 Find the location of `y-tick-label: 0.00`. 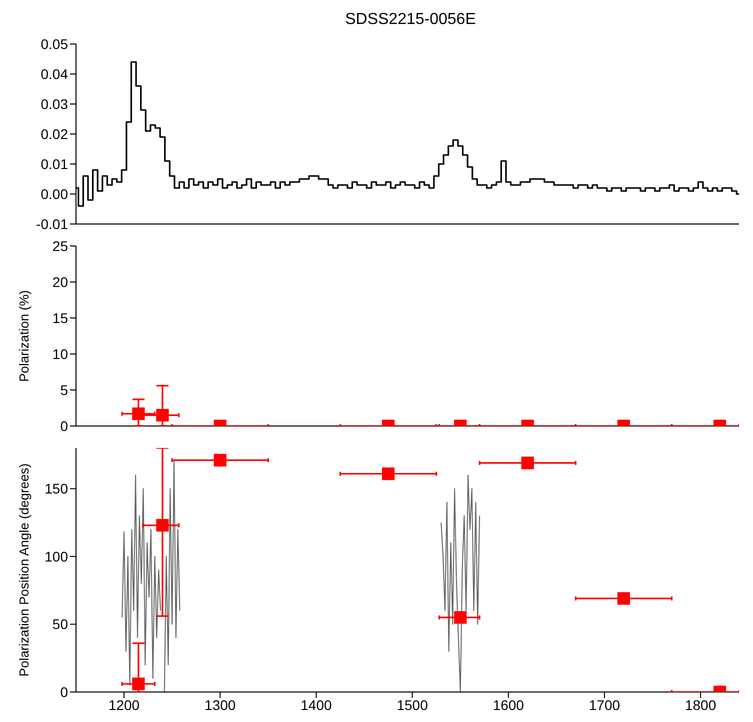

y-tick-label: 0.00 is located at coordinates (54, 194).